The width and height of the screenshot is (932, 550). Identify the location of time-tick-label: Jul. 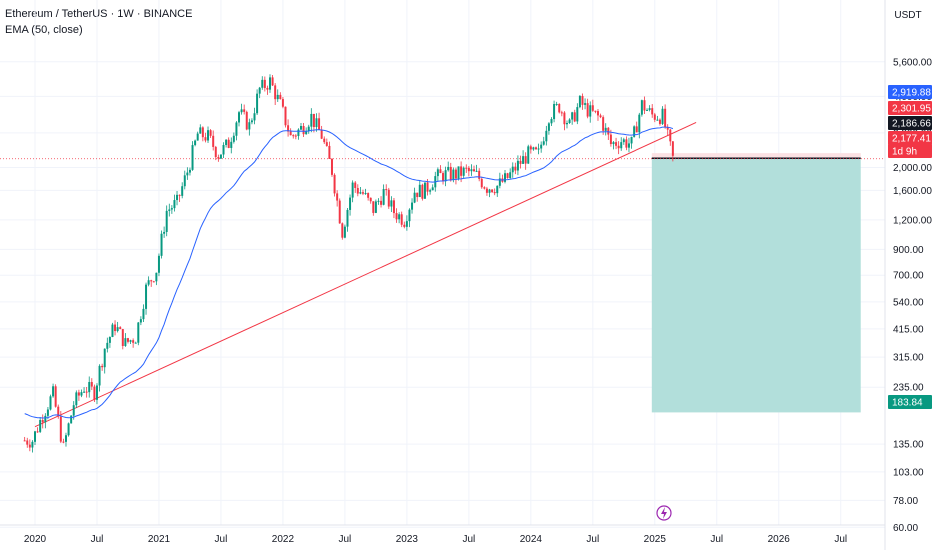
(468, 539).